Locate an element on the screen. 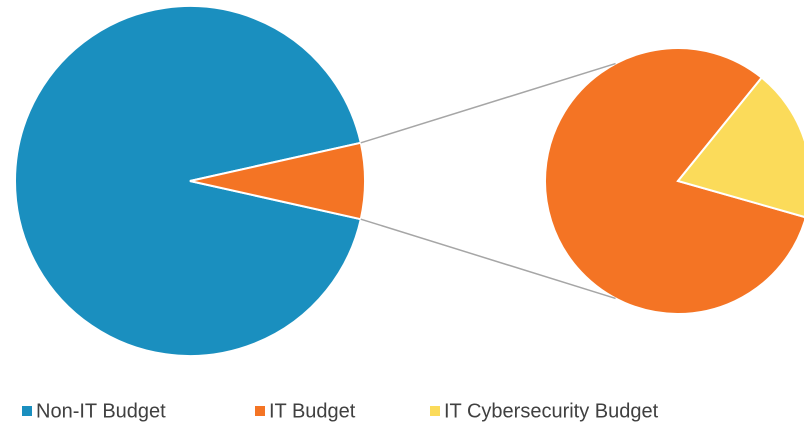 The image size is (804, 428). legend-label: IT Budget is located at coordinates (312, 411).